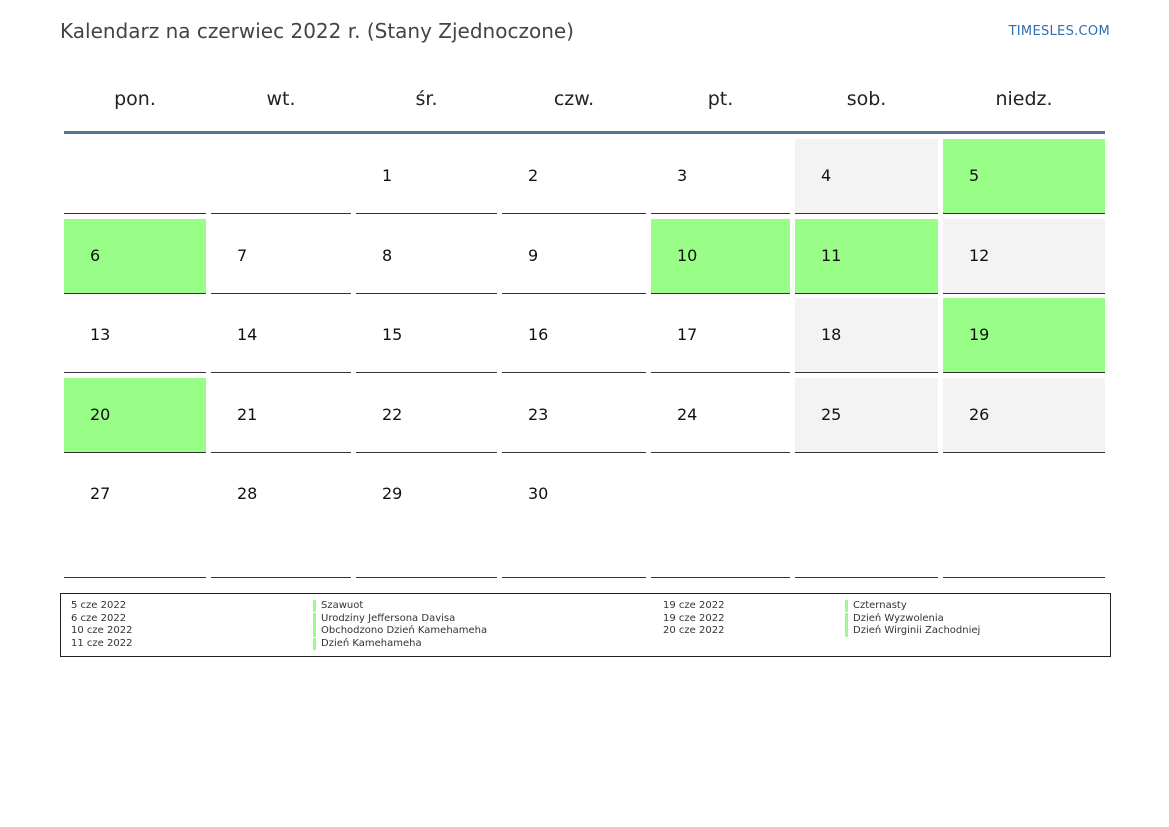 The image size is (1169, 827). I want to click on holiday-date: 5 cze 2022, so click(99, 605).